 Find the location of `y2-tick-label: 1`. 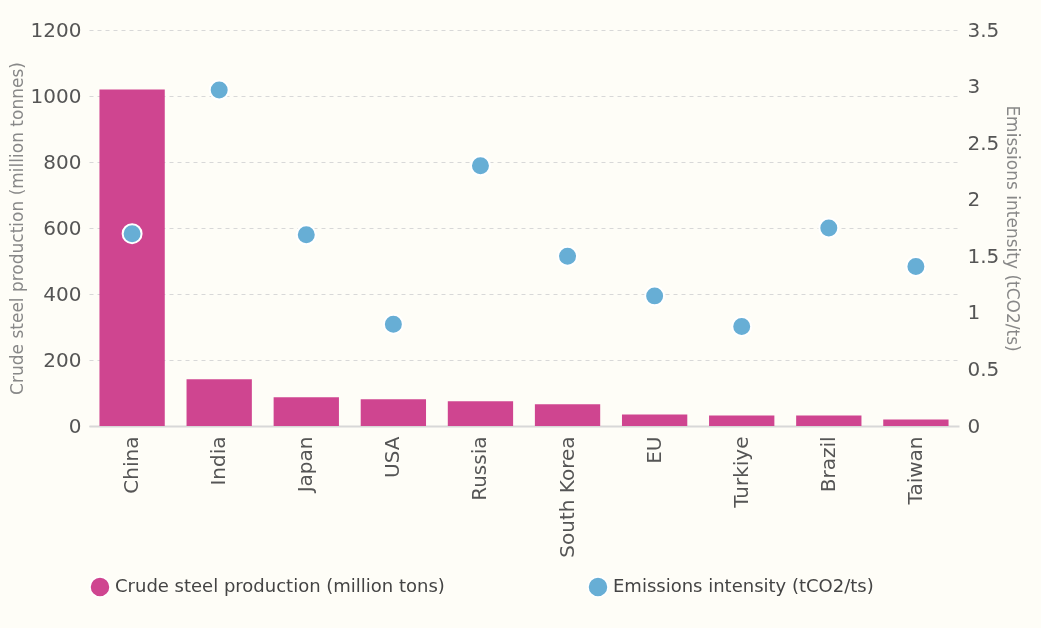

y2-tick-label: 1 is located at coordinates (974, 312).